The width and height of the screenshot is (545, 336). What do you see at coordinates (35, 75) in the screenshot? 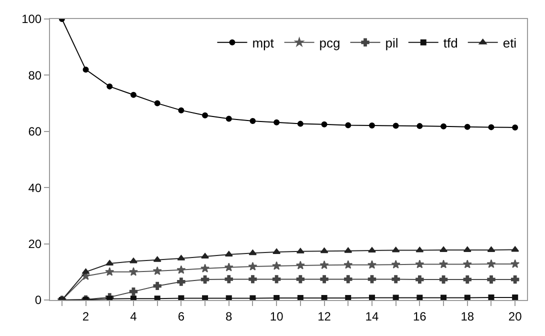
I see `y-tick-label: 80` at bounding box center [35, 75].